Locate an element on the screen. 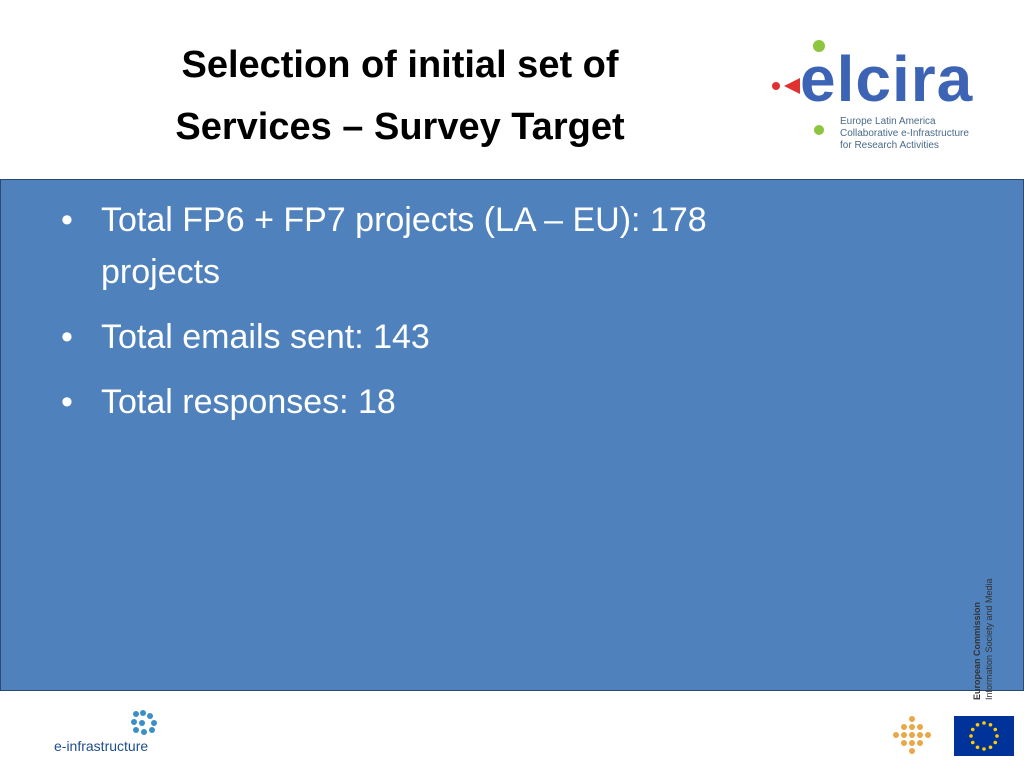  commission-text: Information Society and Media is located at coordinates (989, 639).